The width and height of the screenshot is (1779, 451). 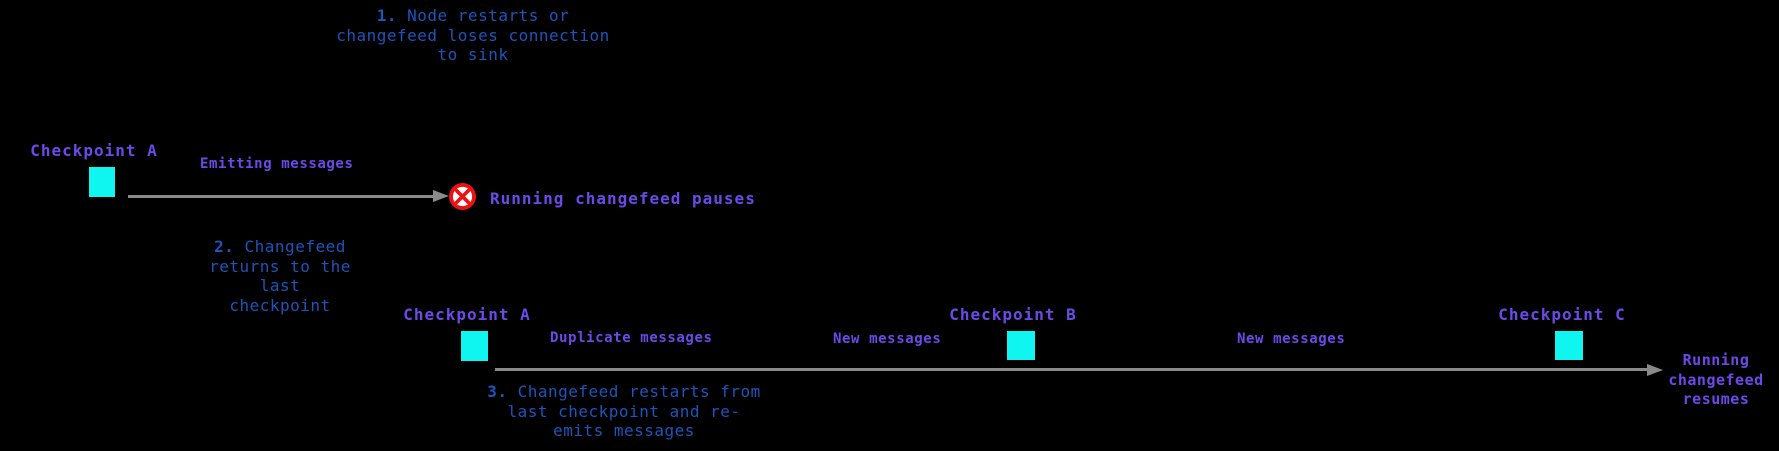 I want to click on emitting-messages-label: Emitting messages, so click(x=277, y=164).